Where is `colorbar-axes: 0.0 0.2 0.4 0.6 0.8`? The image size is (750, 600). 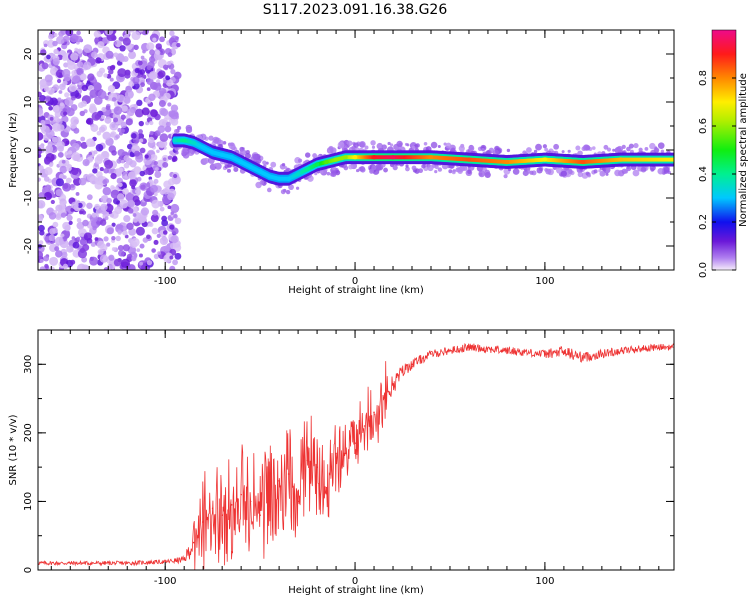
colorbar-axes: 0.0 0.2 0.4 0.6 0.8 is located at coordinates (717, 153).